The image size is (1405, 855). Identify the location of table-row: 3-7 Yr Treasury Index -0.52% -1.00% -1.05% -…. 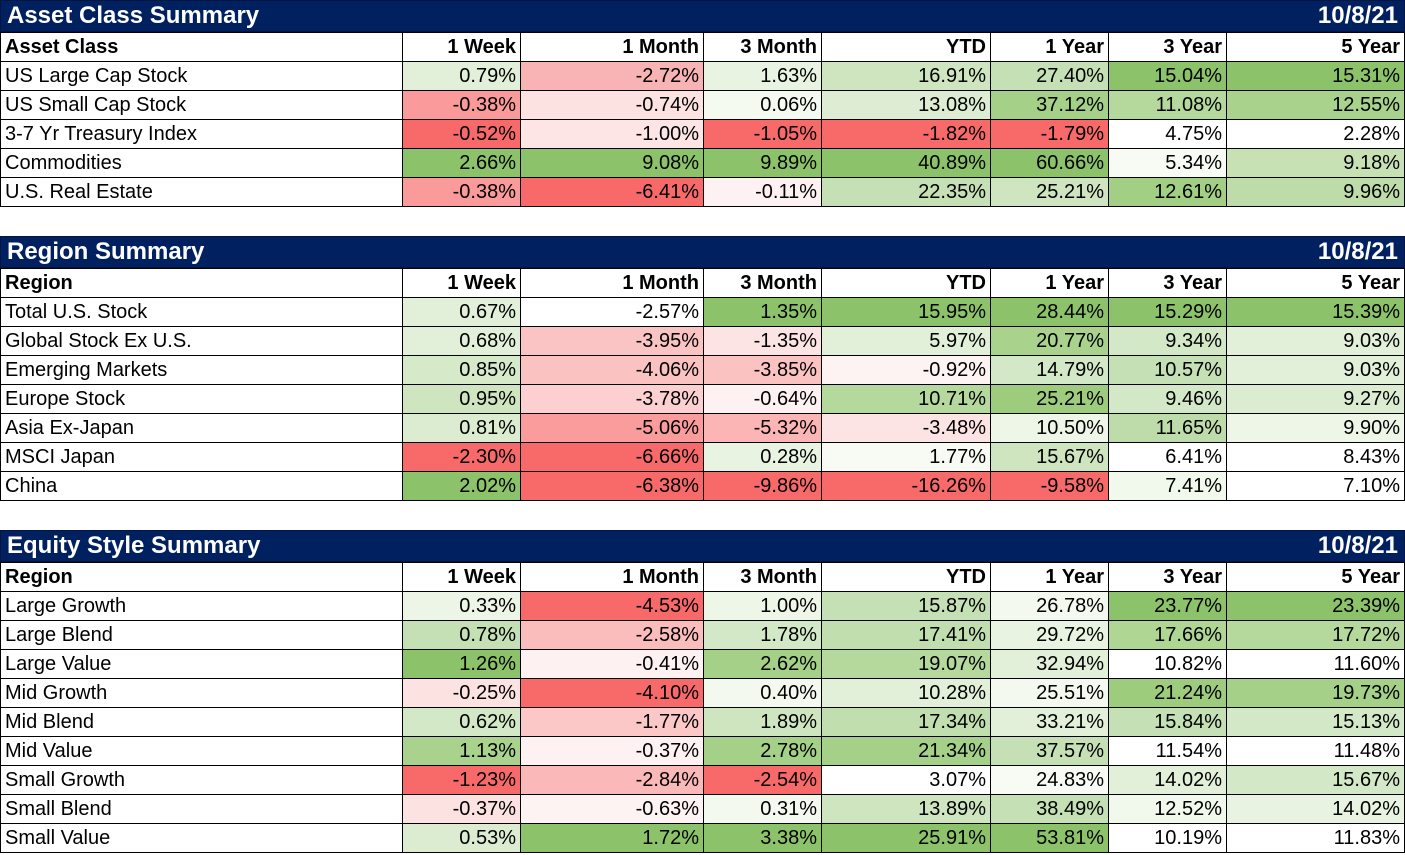
(702, 134).